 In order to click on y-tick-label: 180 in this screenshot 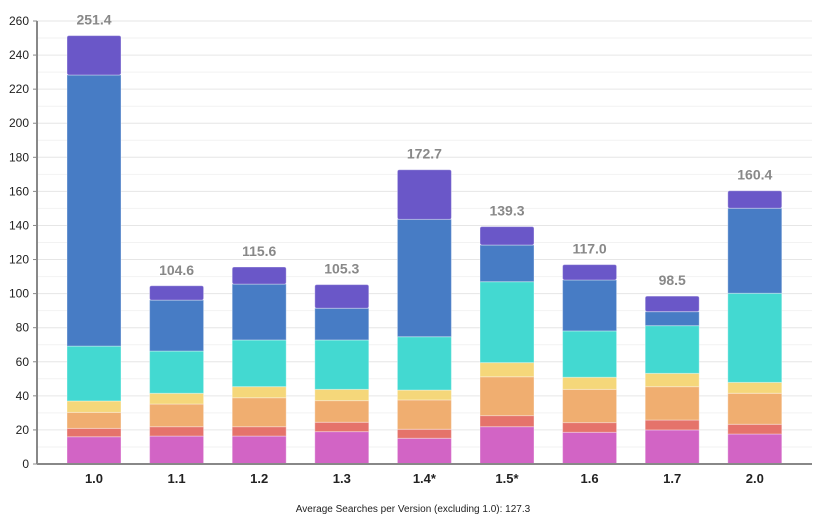, I will do `click(19, 157)`.